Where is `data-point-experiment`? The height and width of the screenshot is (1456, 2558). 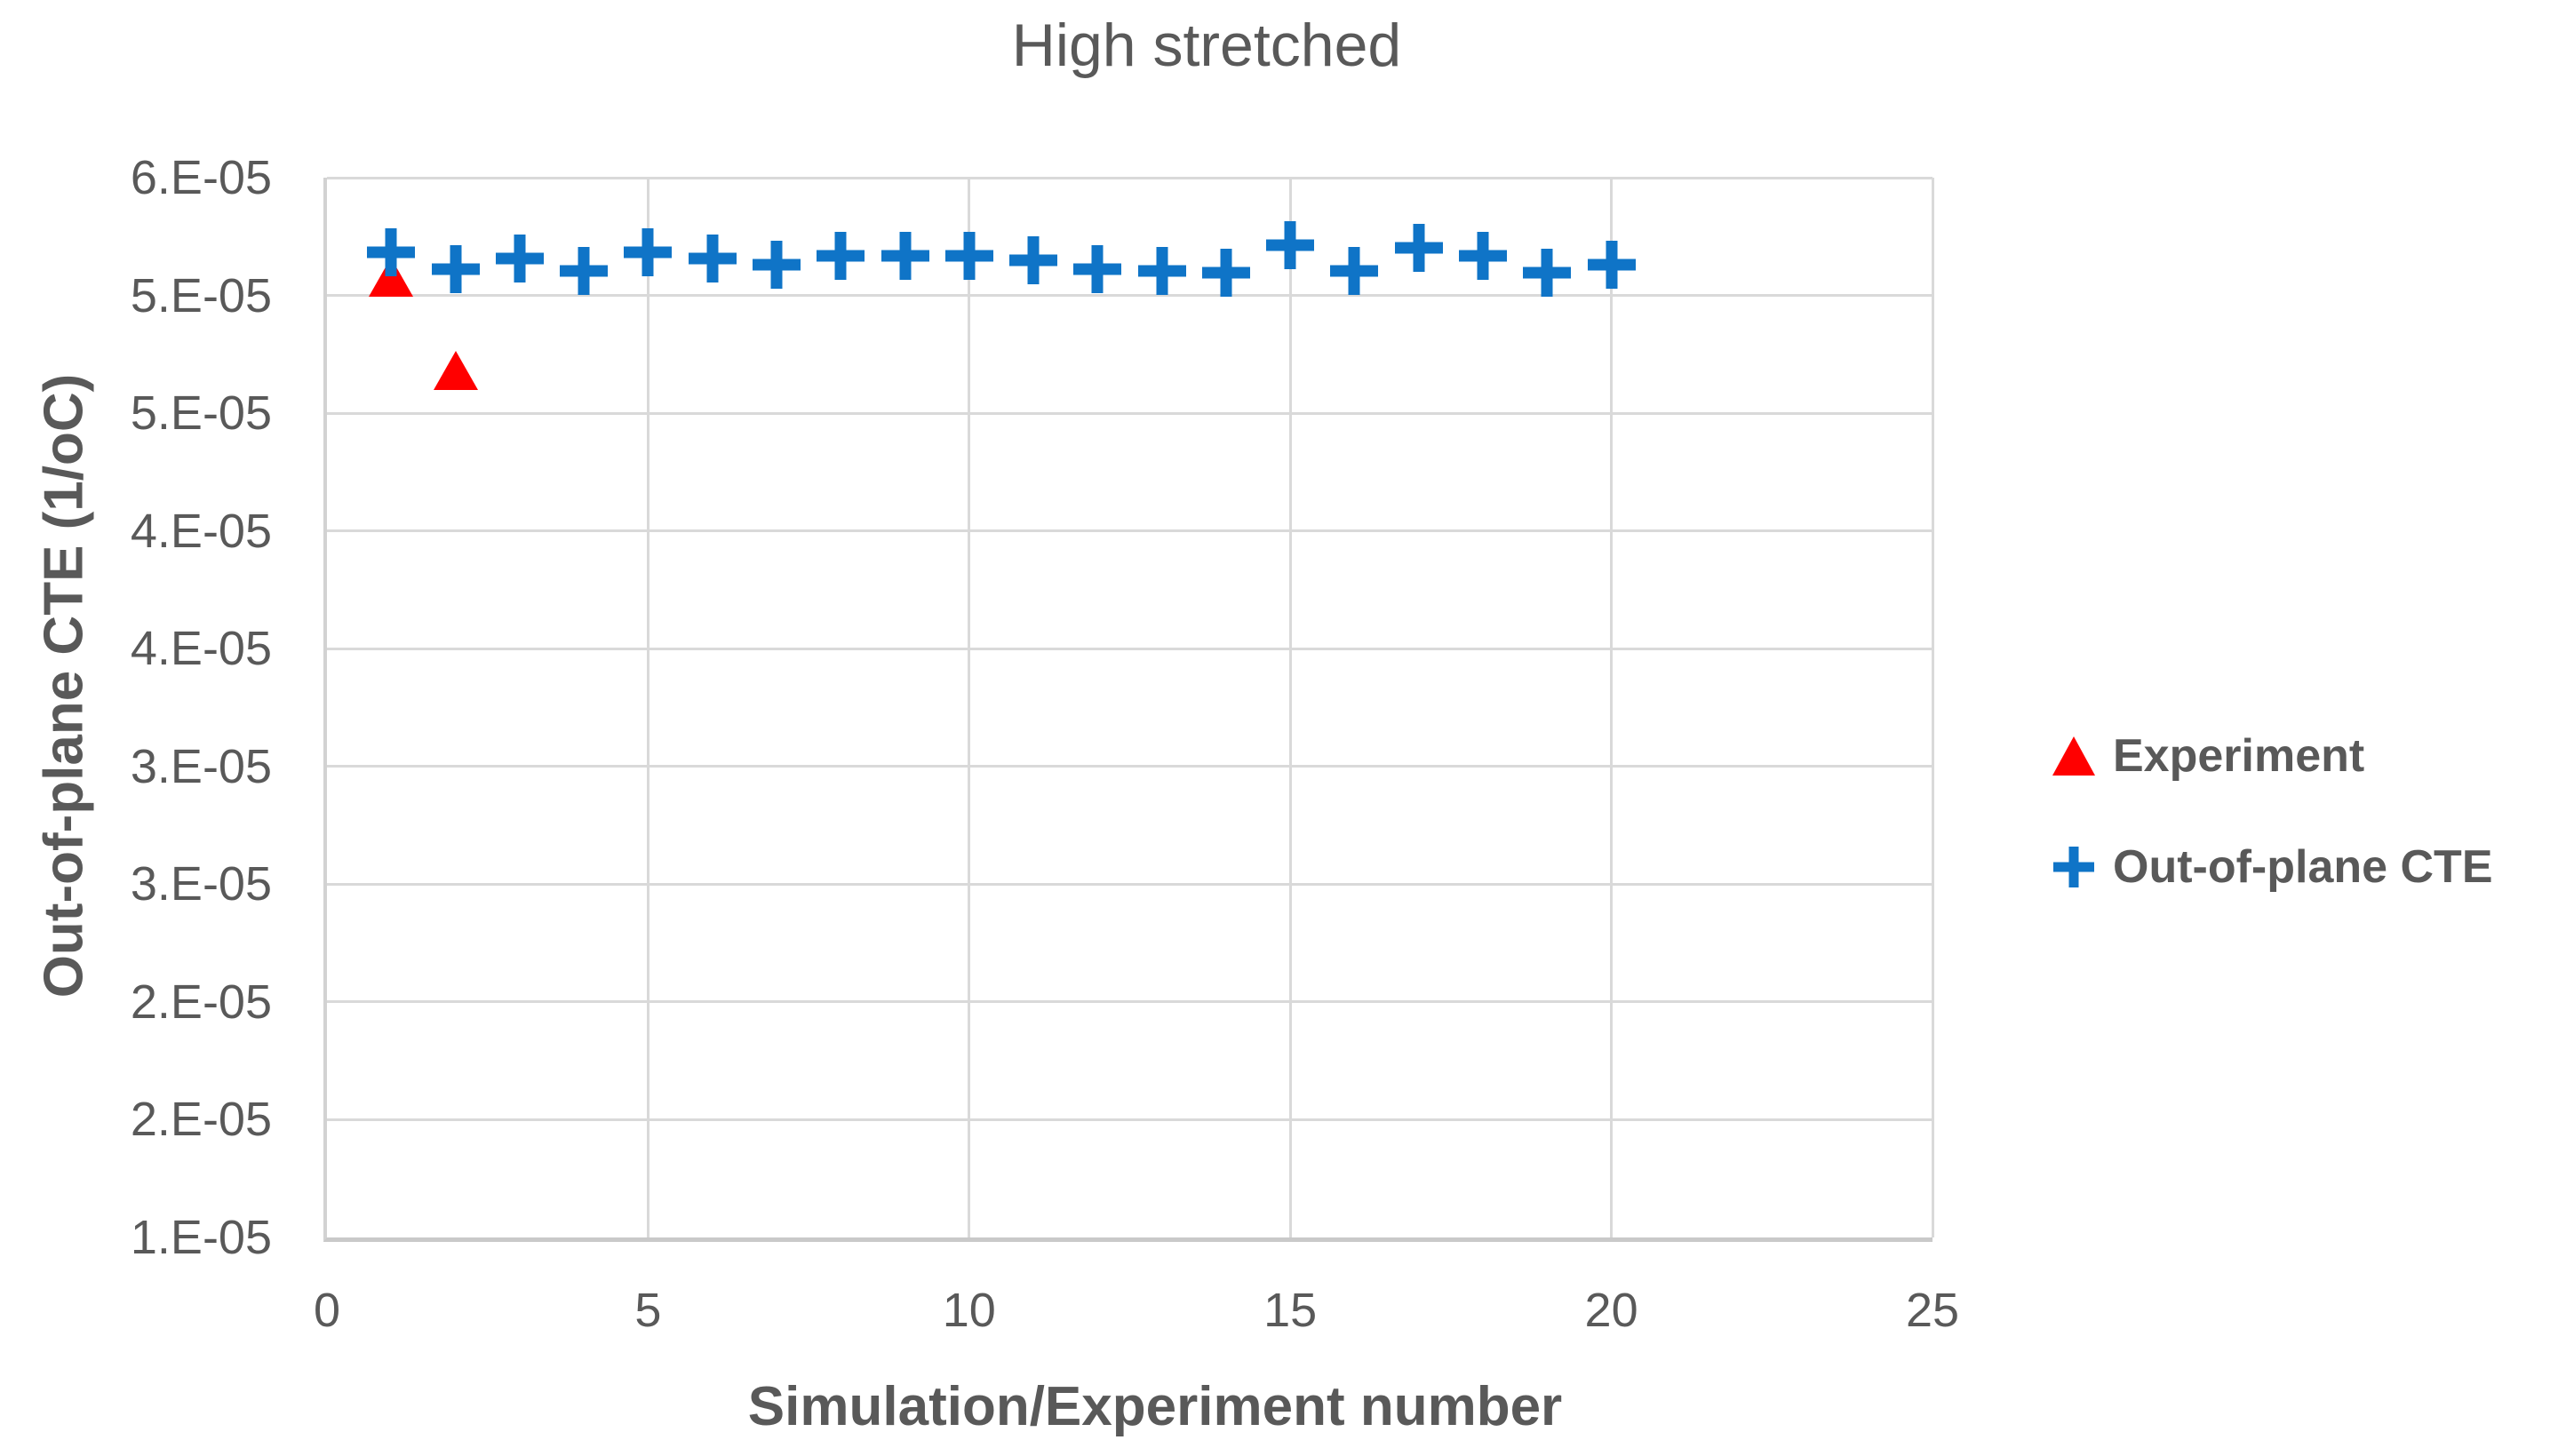
data-point-experiment is located at coordinates (455, 371).